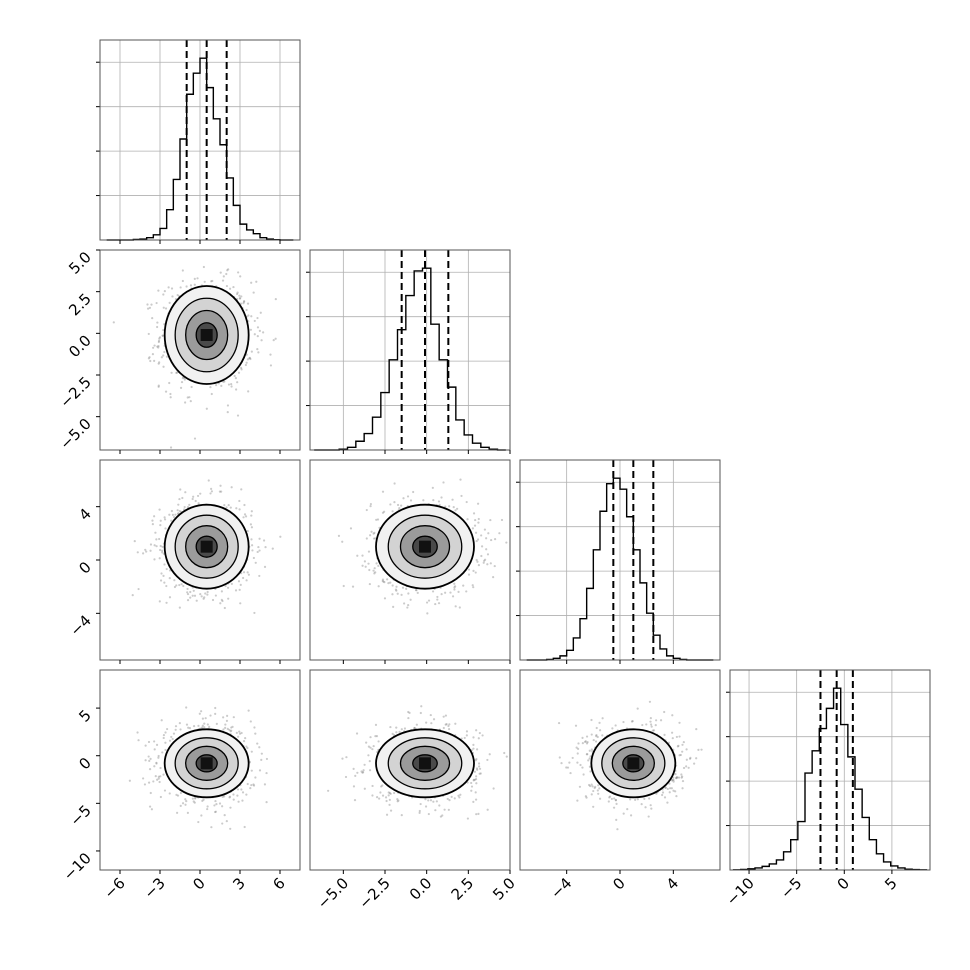  I want to click on histogram-step, so click(410, 359).